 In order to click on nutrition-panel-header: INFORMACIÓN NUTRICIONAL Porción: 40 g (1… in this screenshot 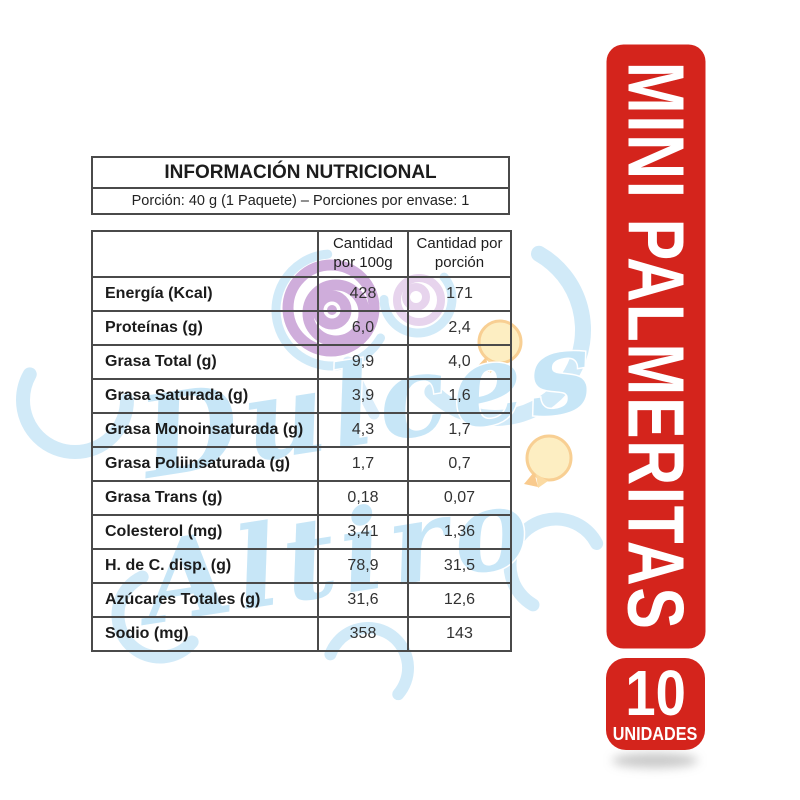, I will do `click(300, 185)`.